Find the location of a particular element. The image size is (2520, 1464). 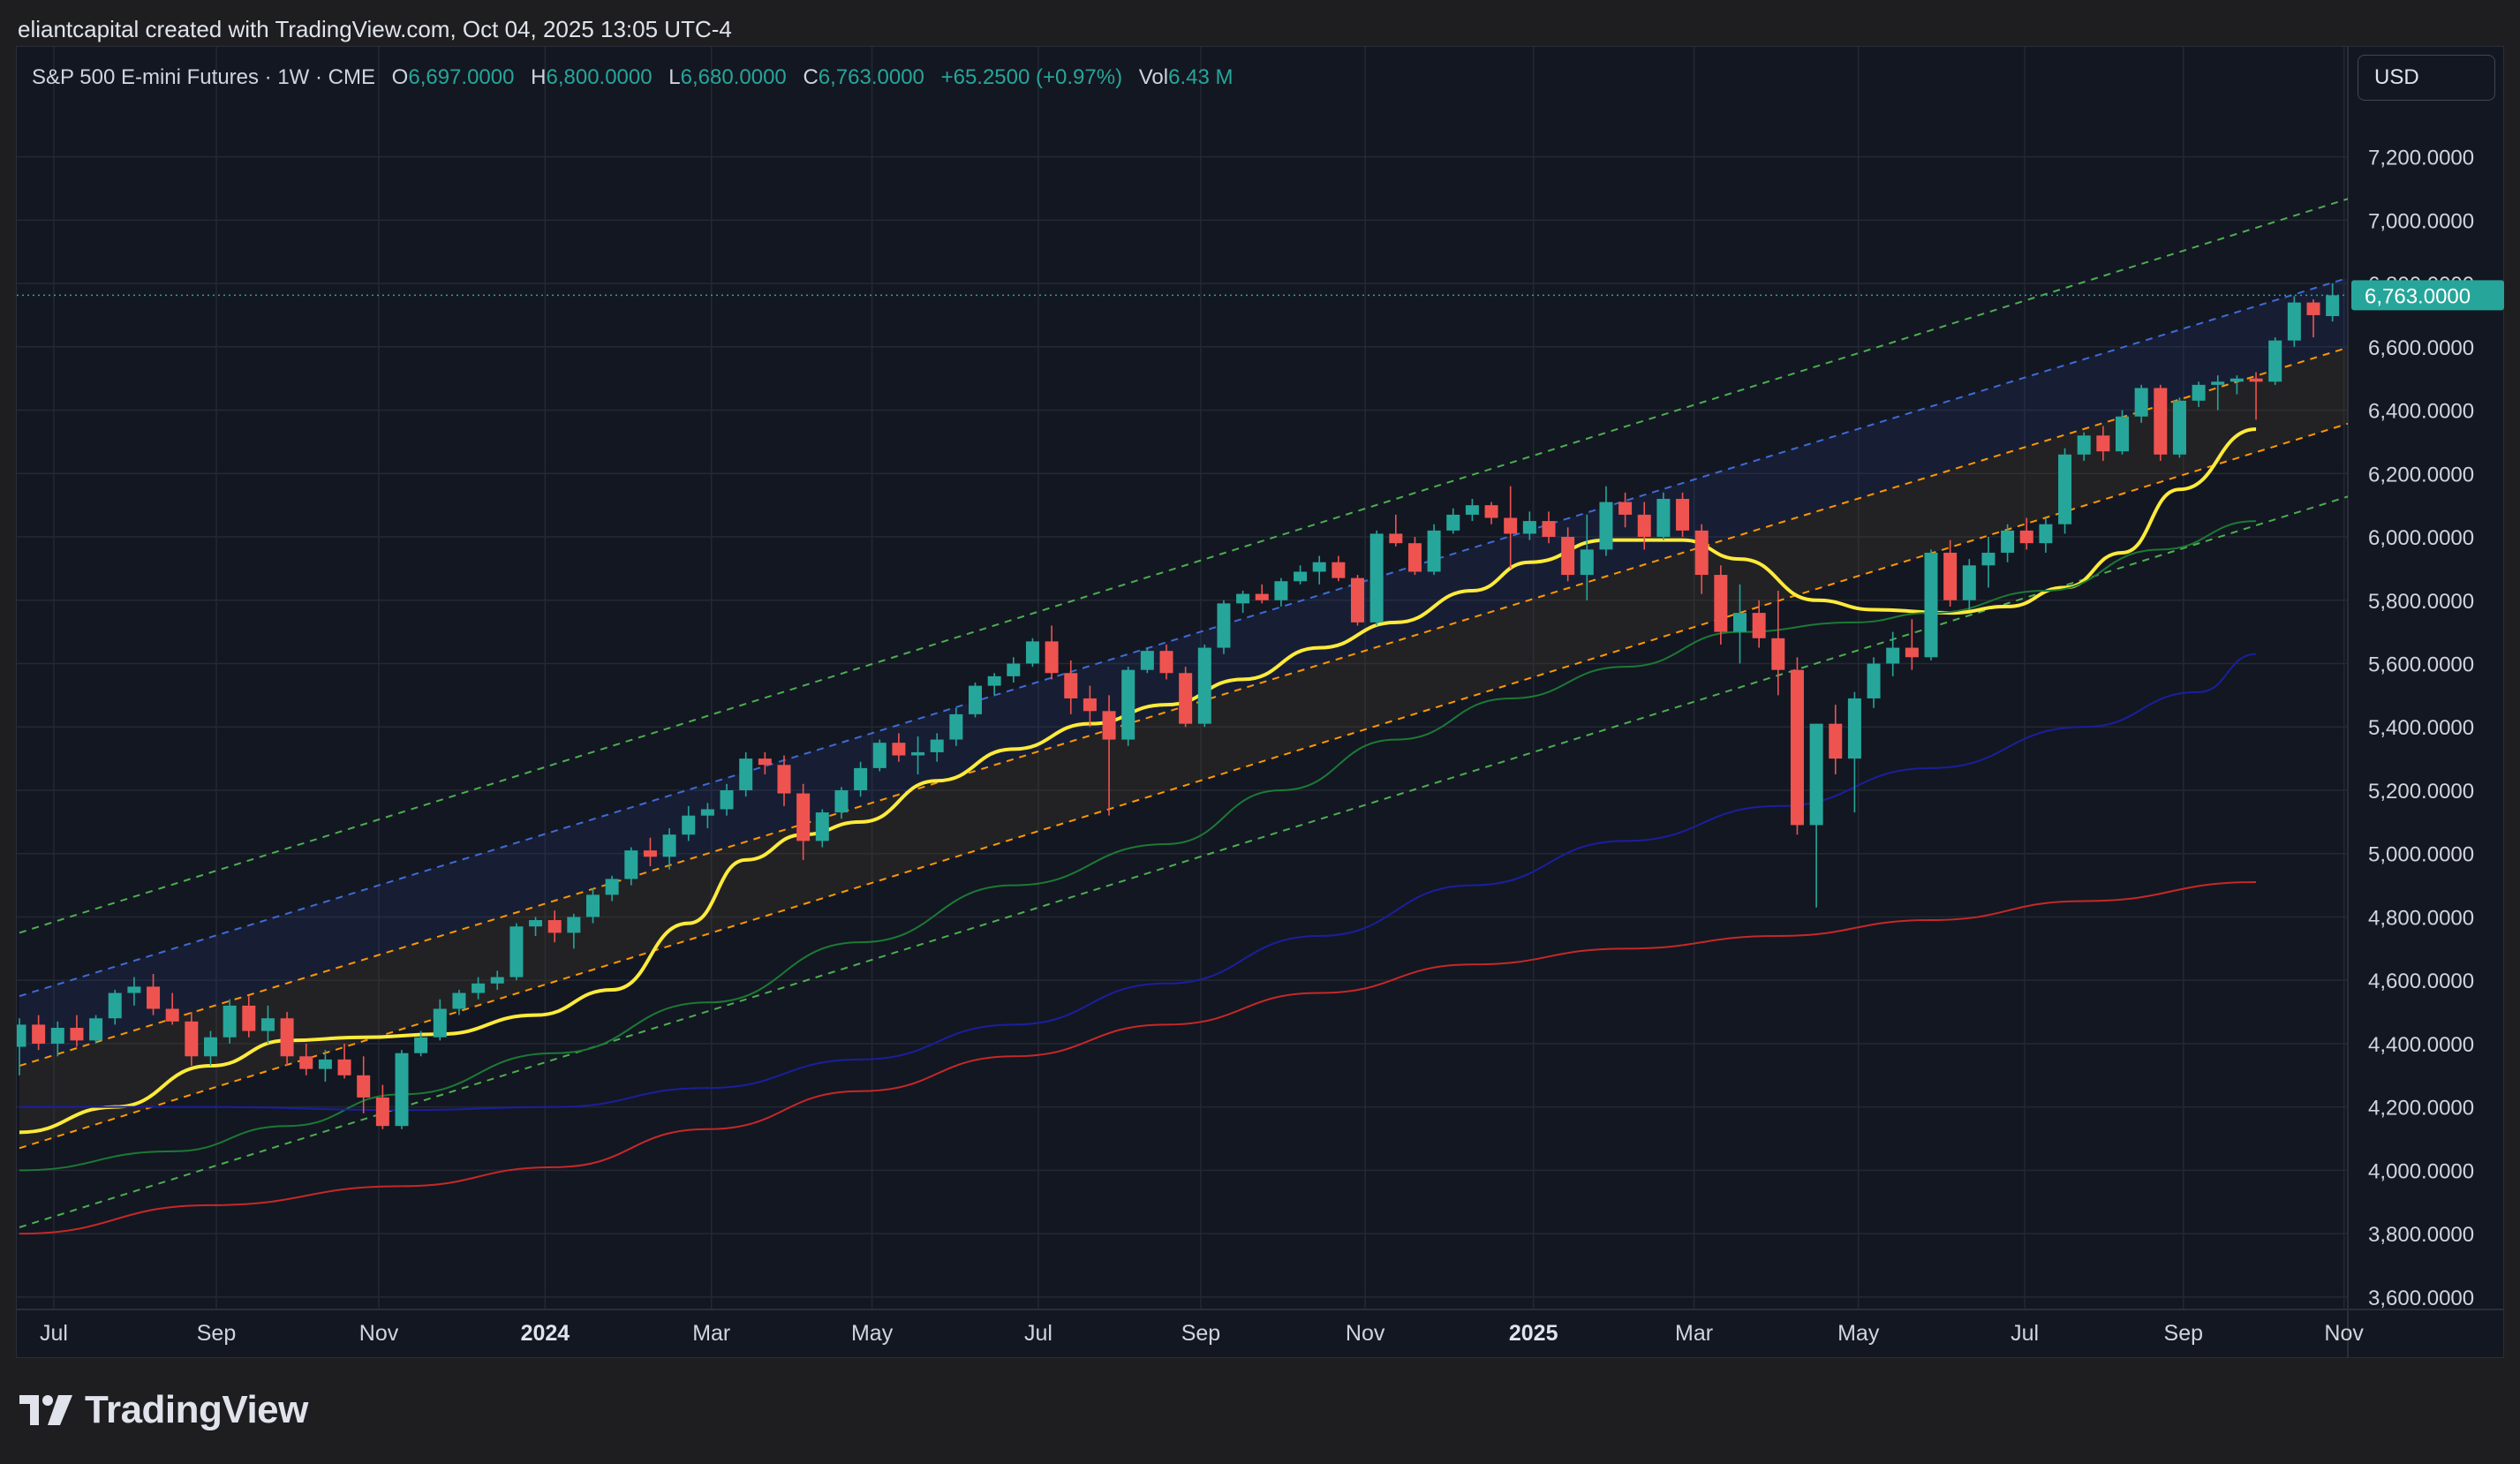

price-tick-label-12: 6,000.0000 is located at coordinates (2421, 538).